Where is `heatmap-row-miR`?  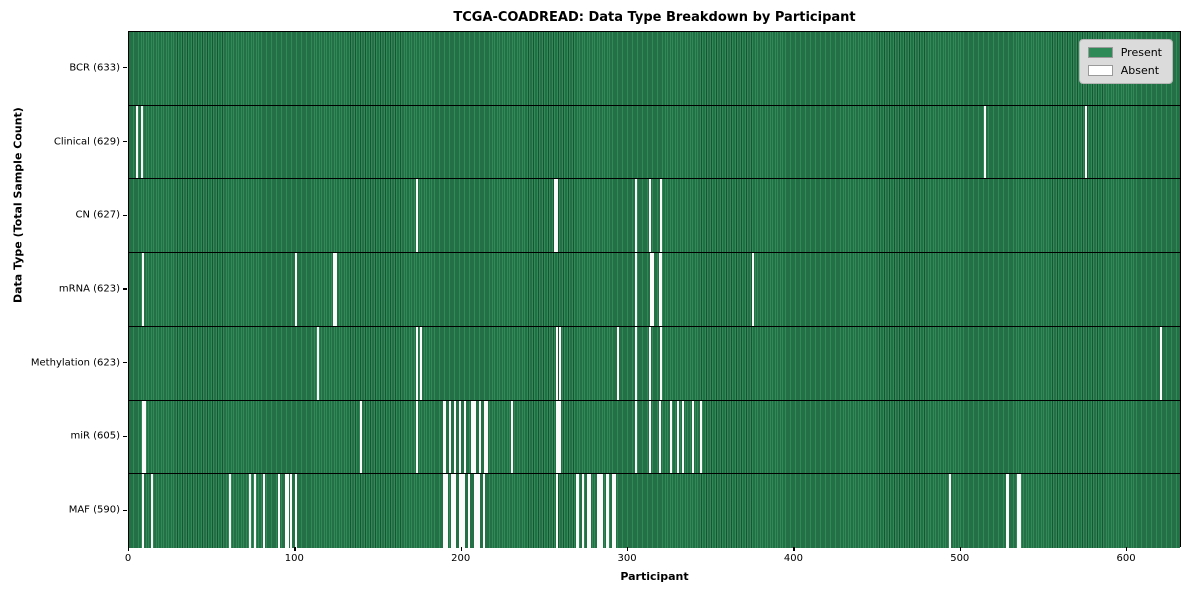 heatmap-row-miR is located at coordinates (654, 437).